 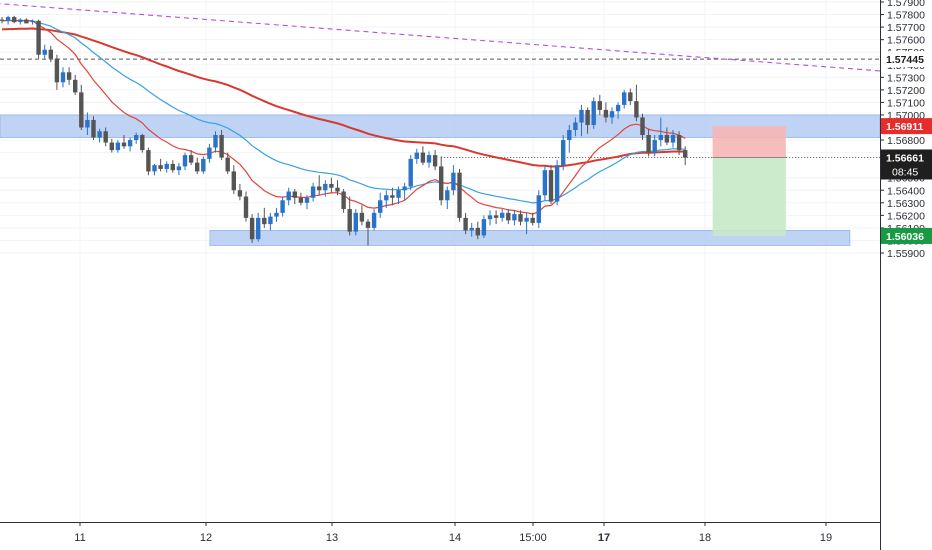 I want to click on price-tick-label: 1.56400, so click(x=906, y=191).